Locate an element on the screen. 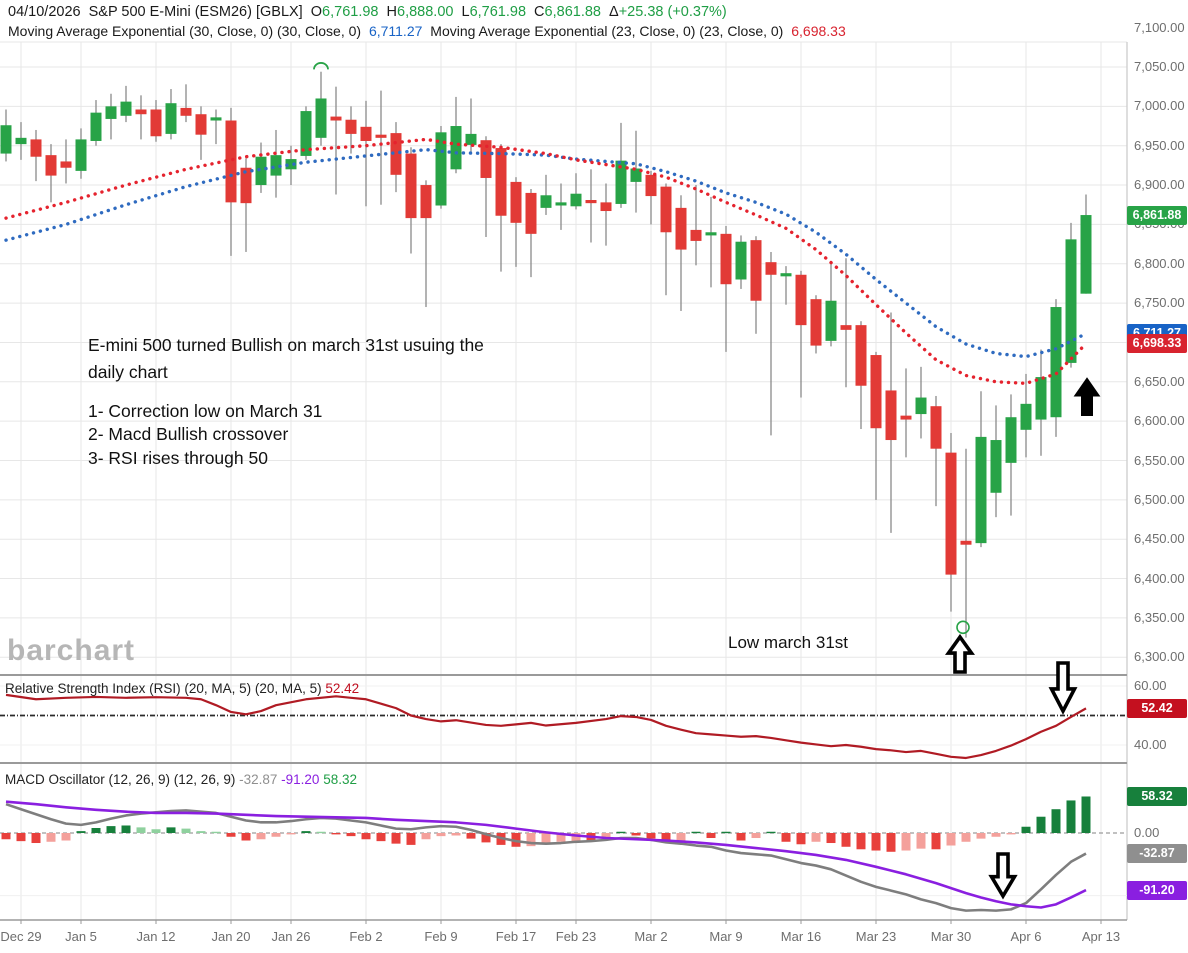 This screenshot has height=953, width=1188. x-axis-label: Jan 12 is located at coordinates (156, 936).